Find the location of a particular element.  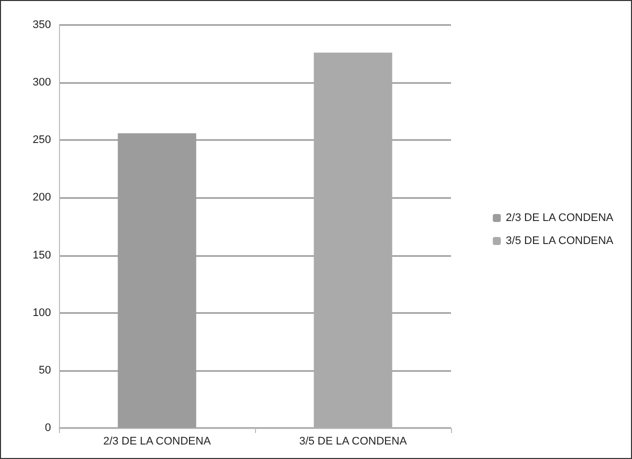

y-tick-label: 0 is located at coordinates (47, 428).